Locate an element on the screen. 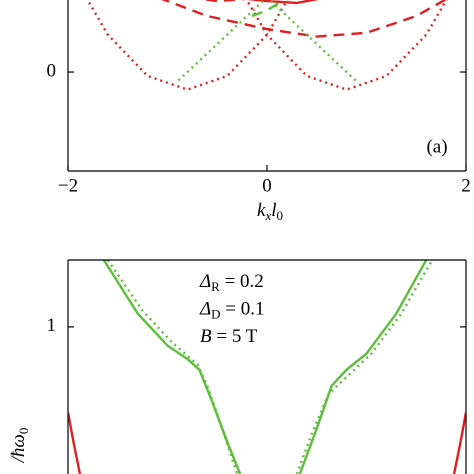 The image size is (474, 474). y-axis-label: /ħω0 is located at coordinates (19, 446).